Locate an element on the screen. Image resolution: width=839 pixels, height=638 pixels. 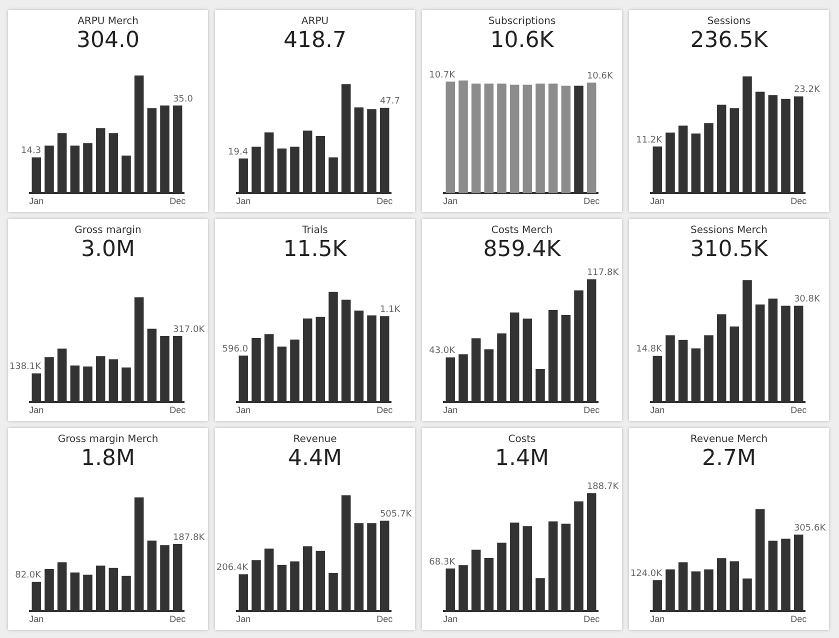
data-label: 1.1K is located at coordinates (391, 309).